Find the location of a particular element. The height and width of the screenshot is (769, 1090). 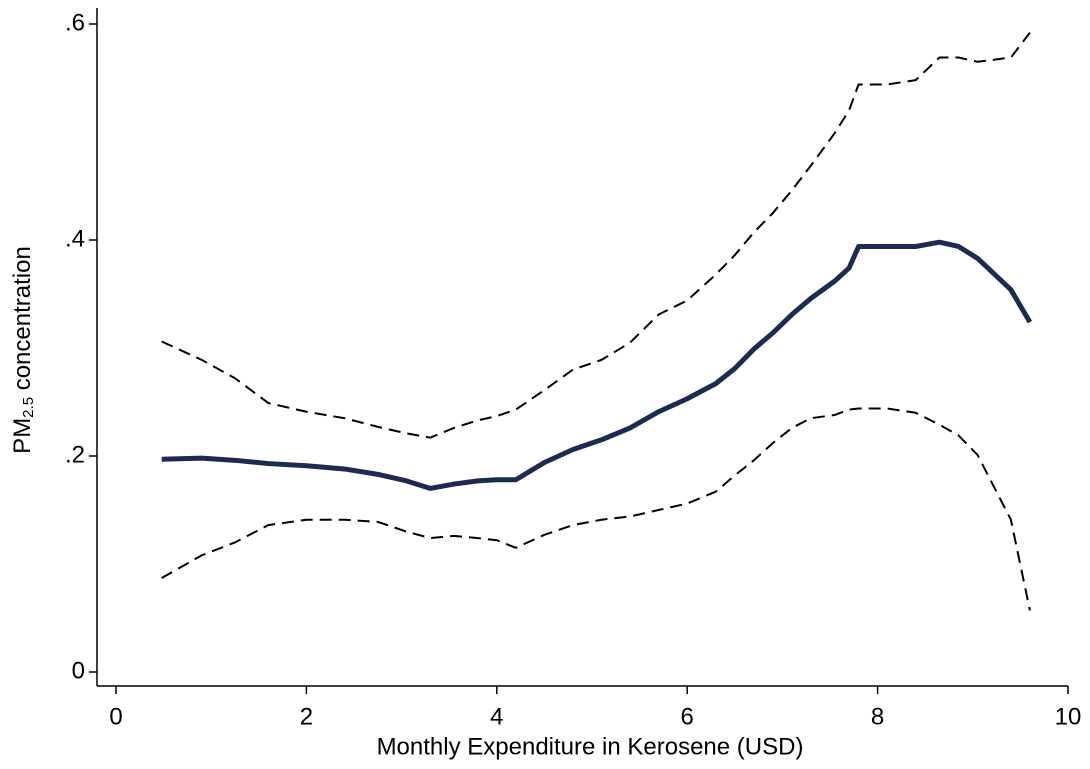

x-tick-label: 4 is located at coordinates (496, 716).